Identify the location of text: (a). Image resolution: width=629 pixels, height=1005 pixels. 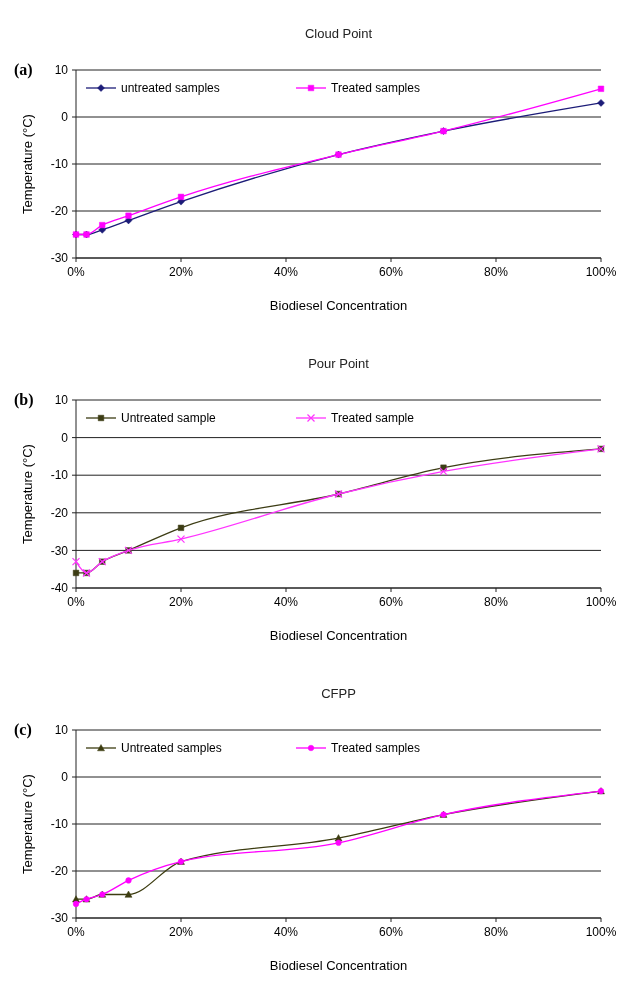
(23, 70).